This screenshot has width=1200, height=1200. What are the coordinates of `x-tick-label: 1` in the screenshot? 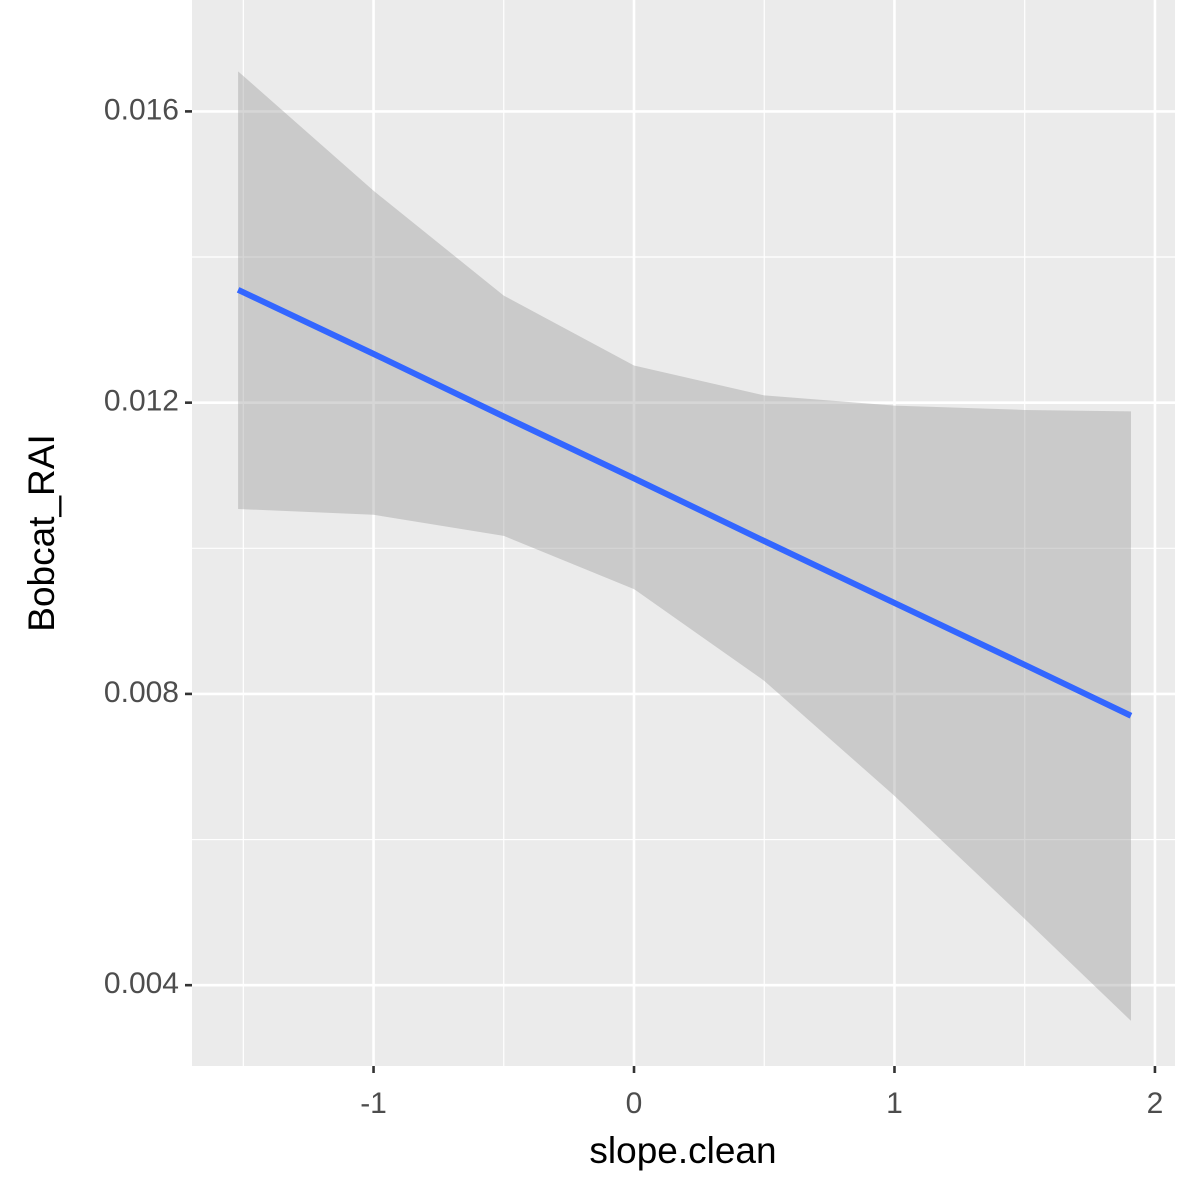 It's located at (894, 1103).